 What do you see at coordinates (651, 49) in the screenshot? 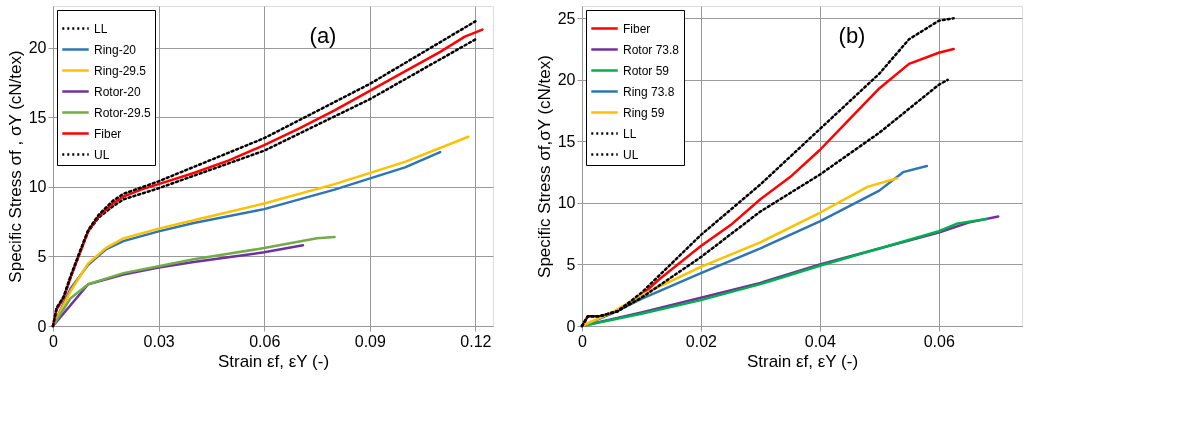
I see `legend-label: Rotor 73.8` at bounding box center [651, 49].